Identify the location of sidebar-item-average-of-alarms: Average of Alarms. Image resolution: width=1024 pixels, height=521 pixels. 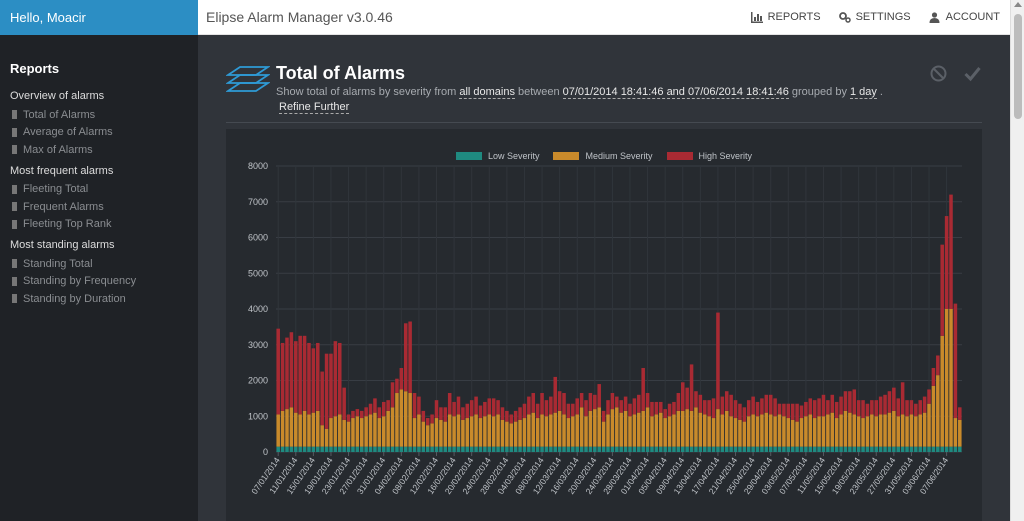
(99, 133).